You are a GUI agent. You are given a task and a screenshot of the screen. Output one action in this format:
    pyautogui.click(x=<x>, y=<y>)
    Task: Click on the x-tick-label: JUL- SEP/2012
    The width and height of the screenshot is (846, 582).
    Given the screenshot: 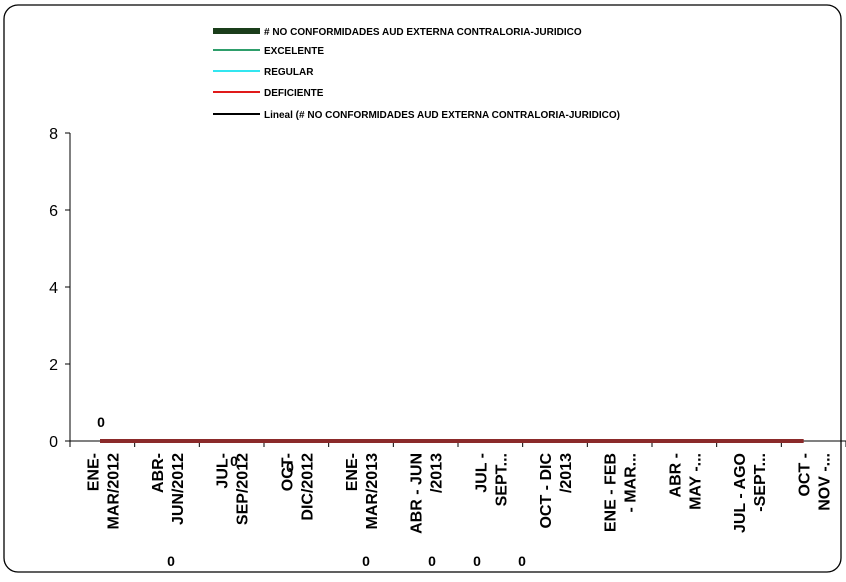 What is the action you would take?
    pyautogui.click(x=233, y=489)
    